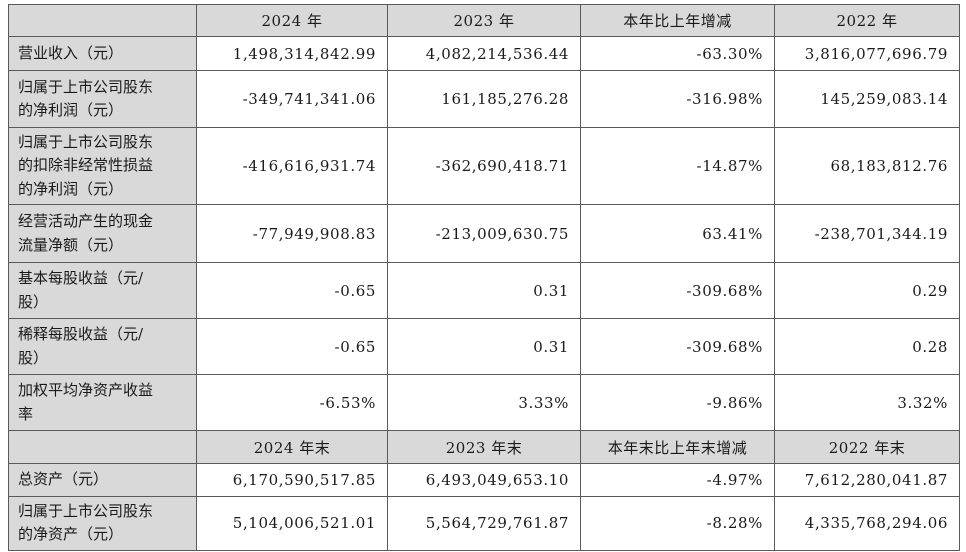  I want to click on header-row-year-end: 2024 年末 2023 年末 本年末比上年末增减 2022 年末, so click(484, 447).